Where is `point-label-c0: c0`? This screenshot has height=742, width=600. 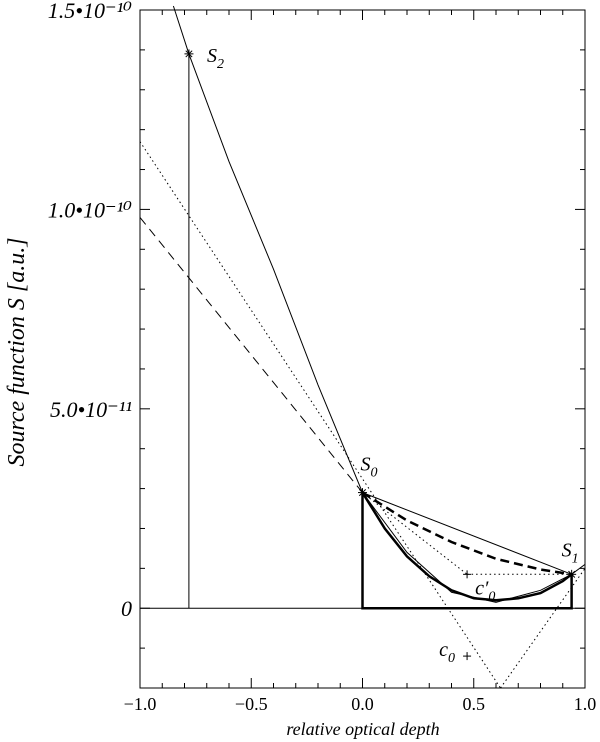
point-label-c0: c0 is located at coordinates (447, 652).